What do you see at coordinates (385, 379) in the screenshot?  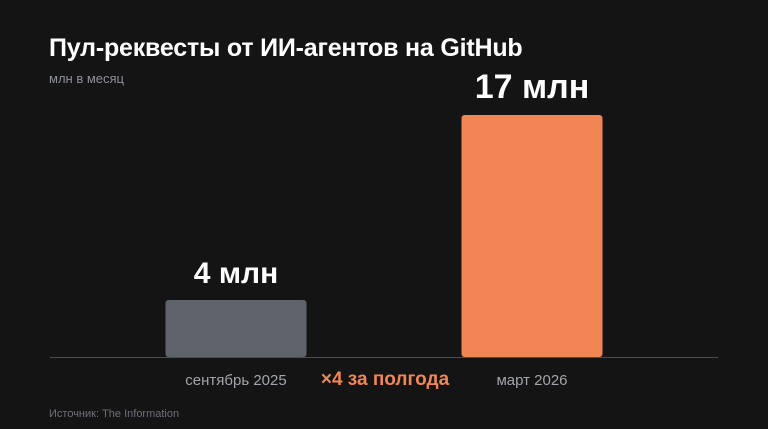 I see `growth-annotation: ×4 за полгода` at bounding box center [385, 379].